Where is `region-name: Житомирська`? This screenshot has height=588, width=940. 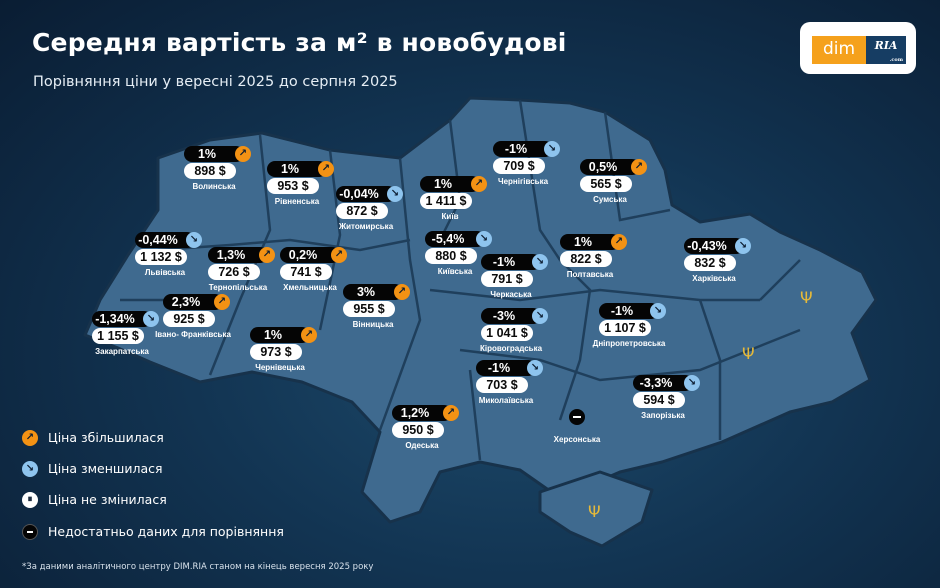 region-name: Житомирська is located at coordinates (366, 226).